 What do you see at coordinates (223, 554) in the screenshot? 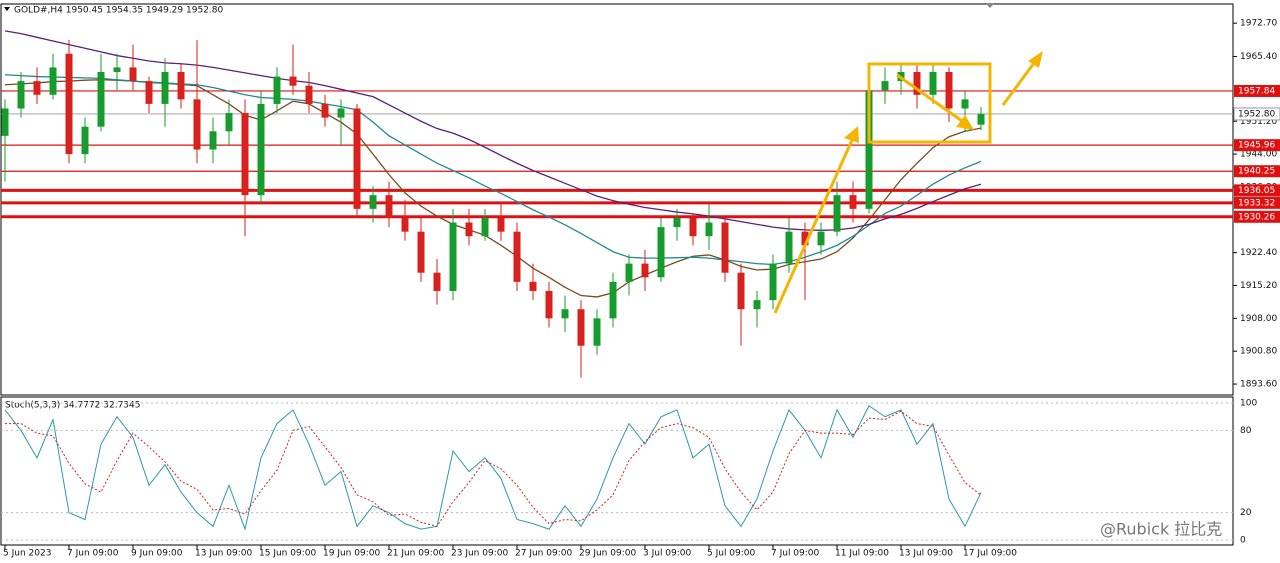
I see `x-tick-label: 13 Jun 09:00` at bounding box center [223, 554].